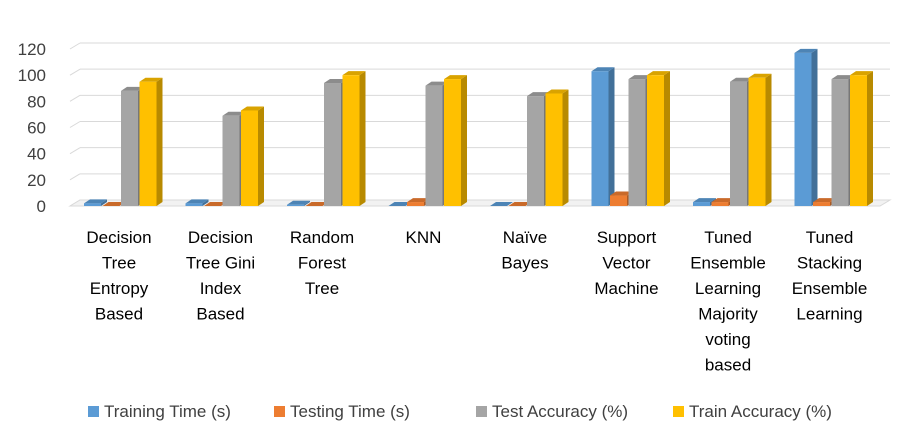  I want to click on legend-label: Train Accuracy (%), so click(760, 411).